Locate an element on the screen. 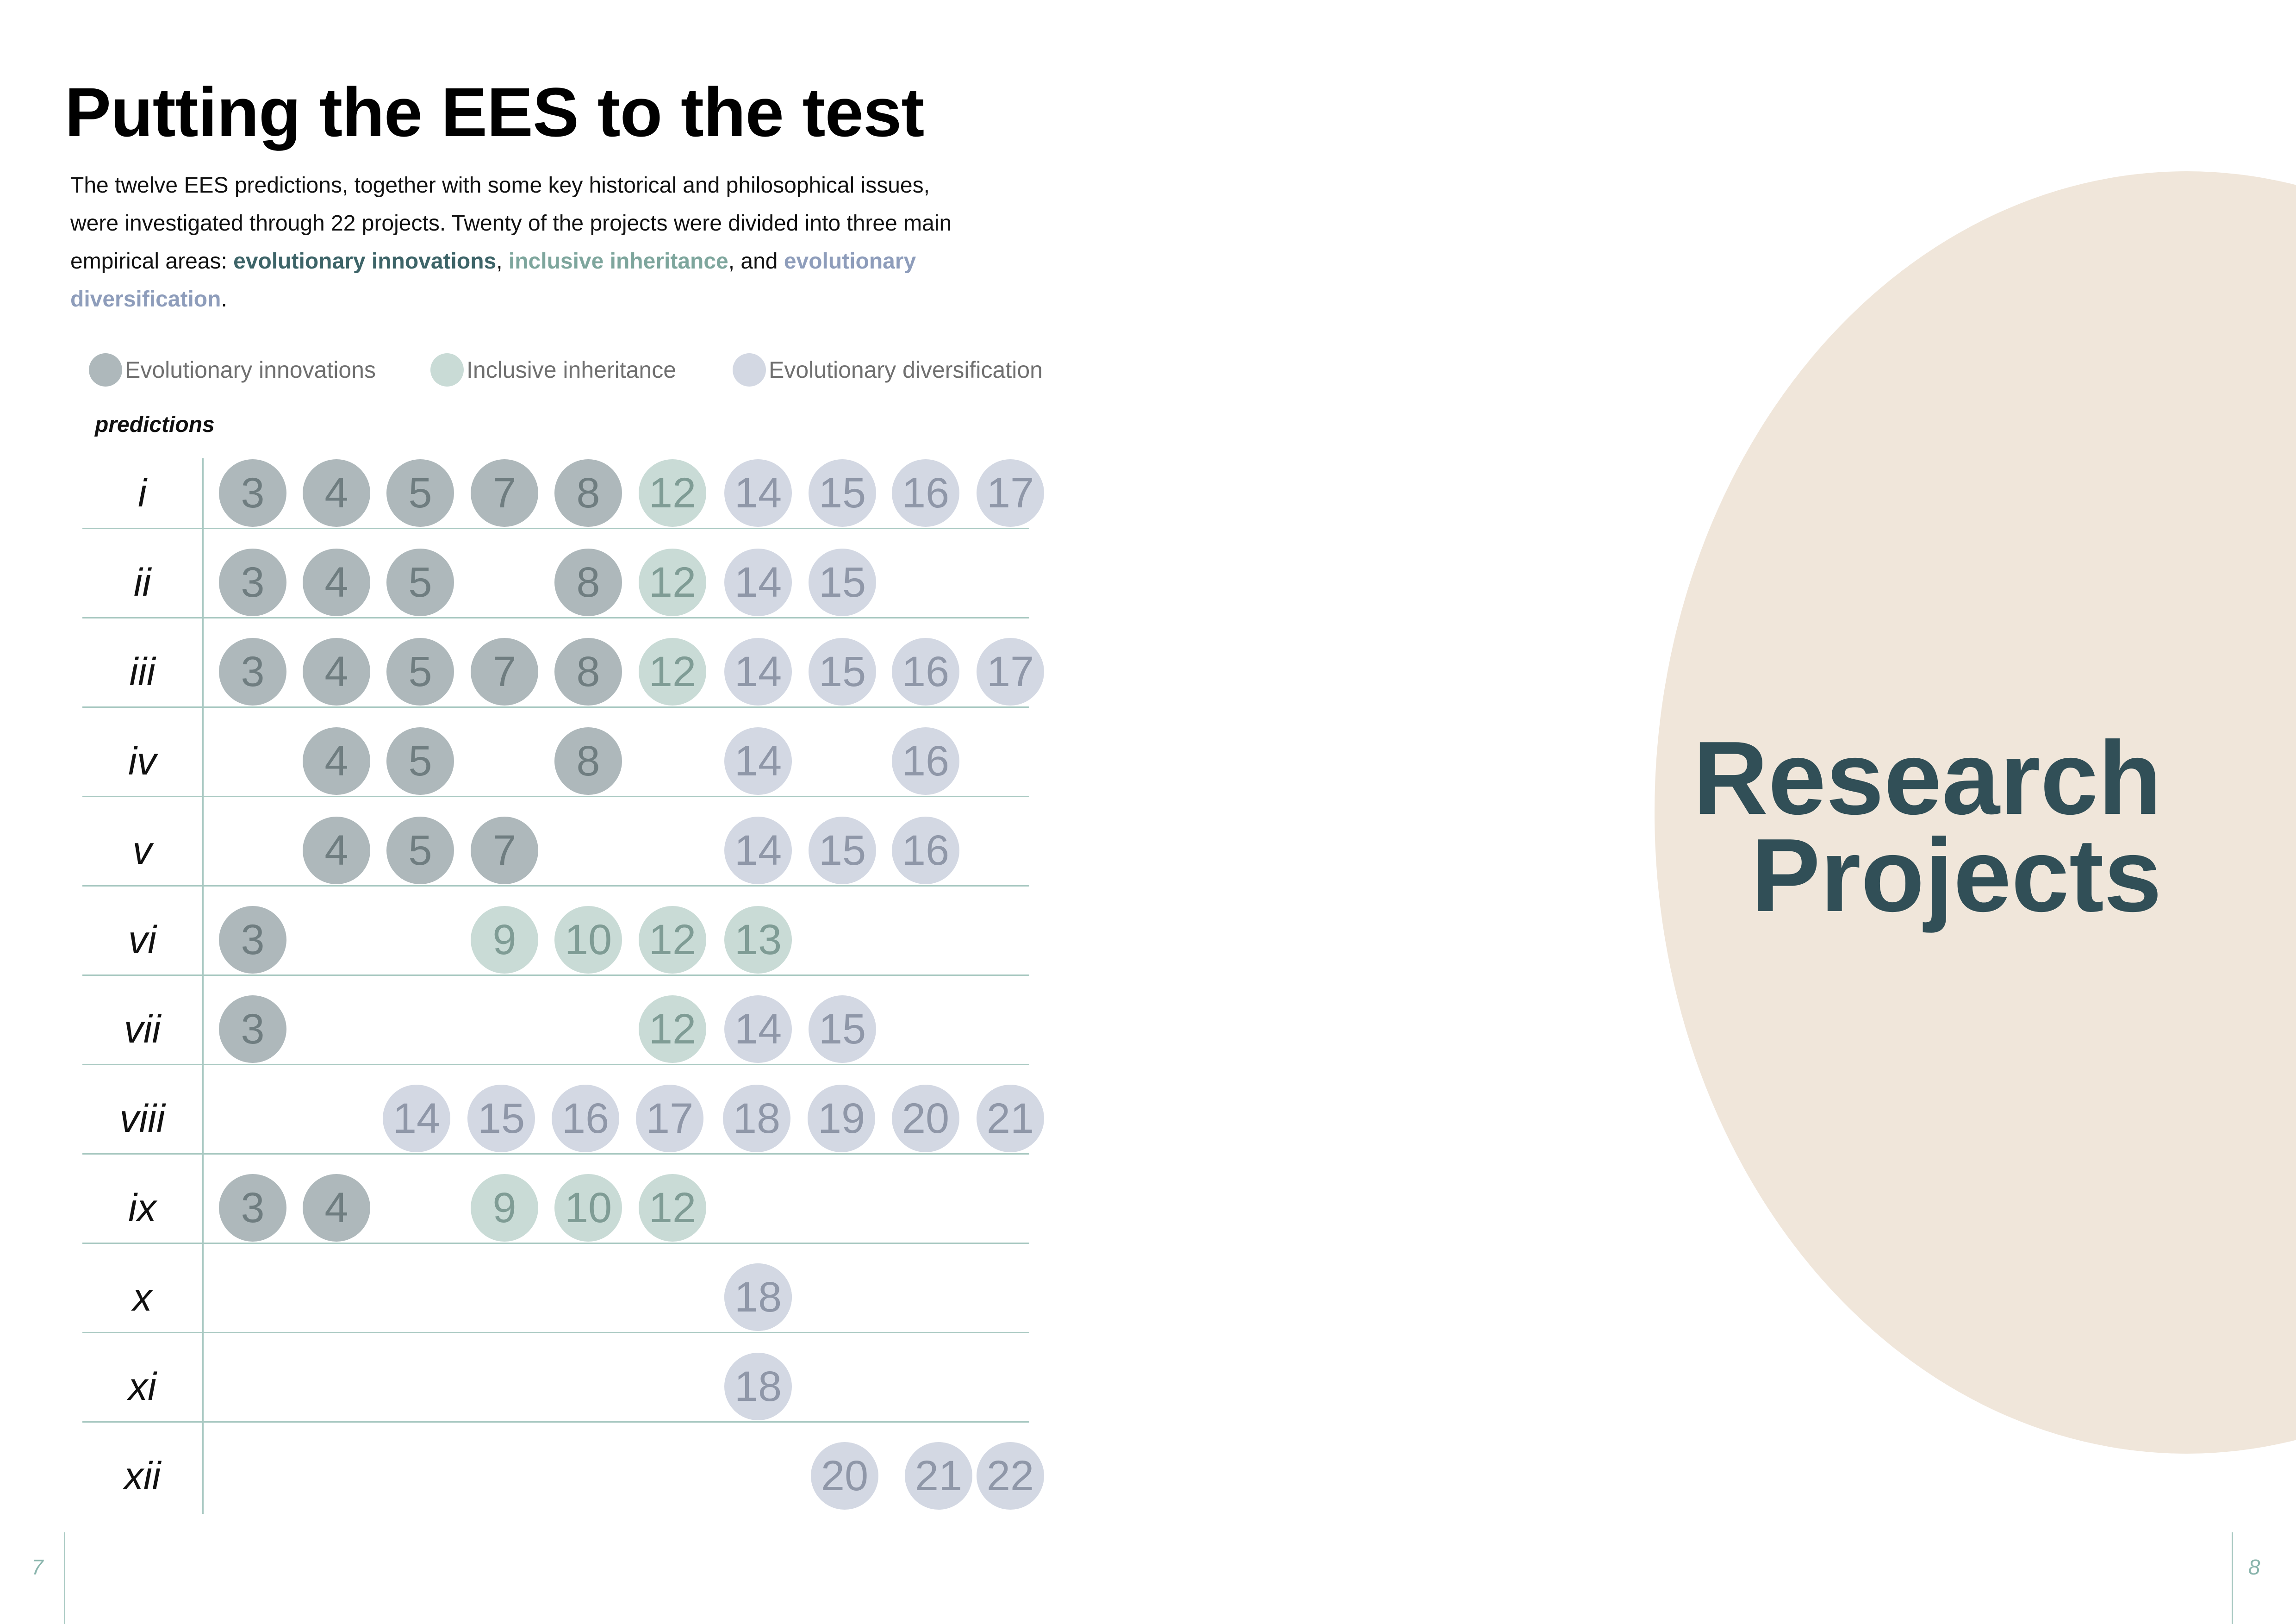  section-title-line: Research is located at coordinates (1927, 777).